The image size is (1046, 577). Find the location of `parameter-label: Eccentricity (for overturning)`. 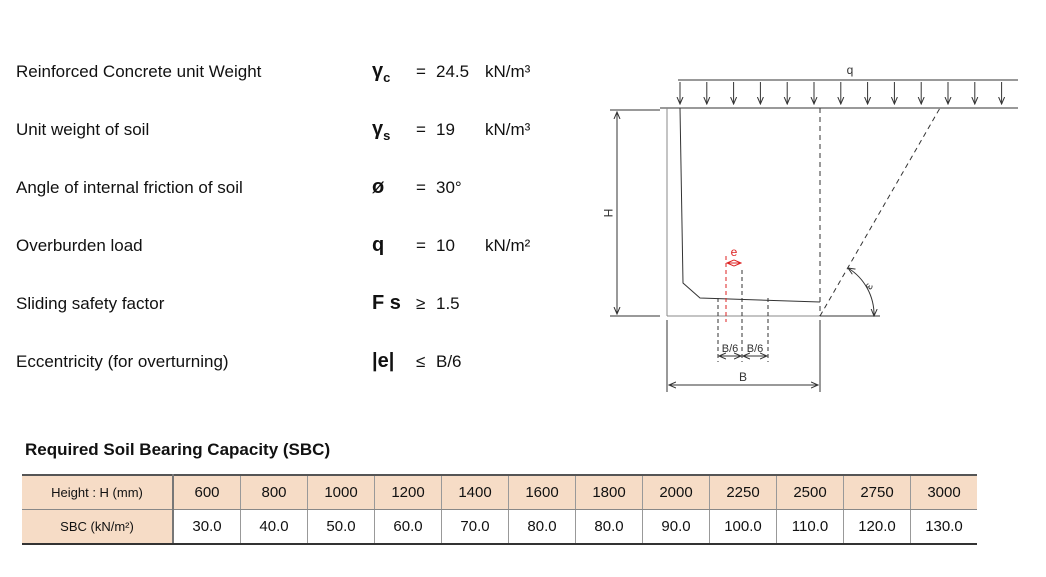

parameter-label: Eccentricity (for overturning) is located at coordinates (122, 361).